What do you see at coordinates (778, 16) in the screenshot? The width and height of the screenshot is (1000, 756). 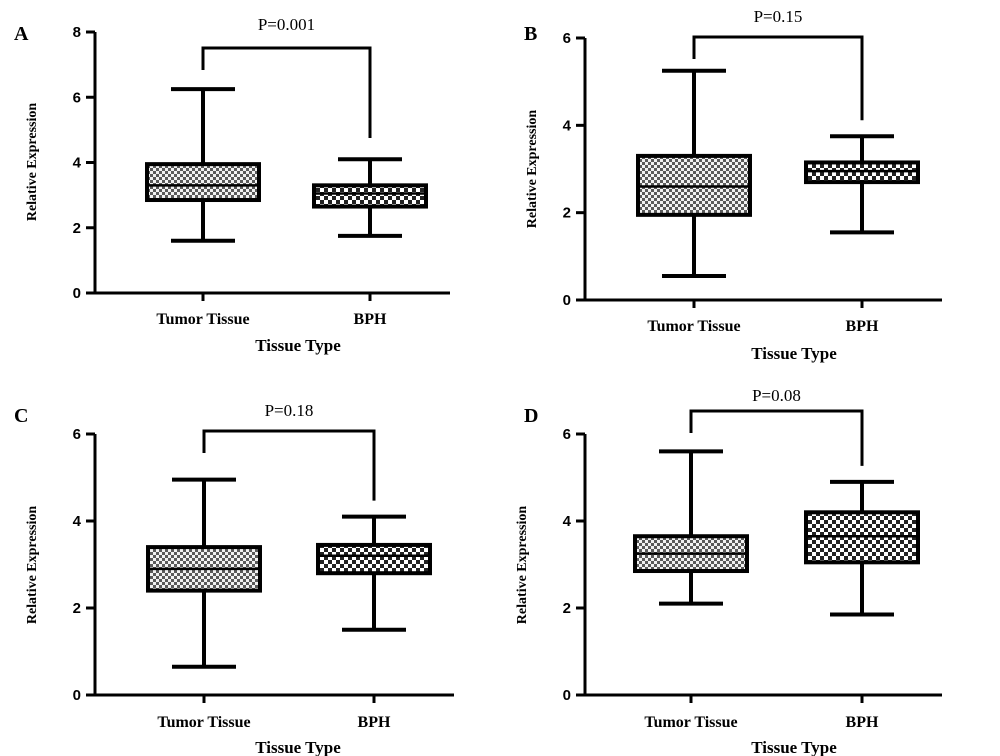 I see `p-value-label: P=0.15` at bounding box center [778, 16].